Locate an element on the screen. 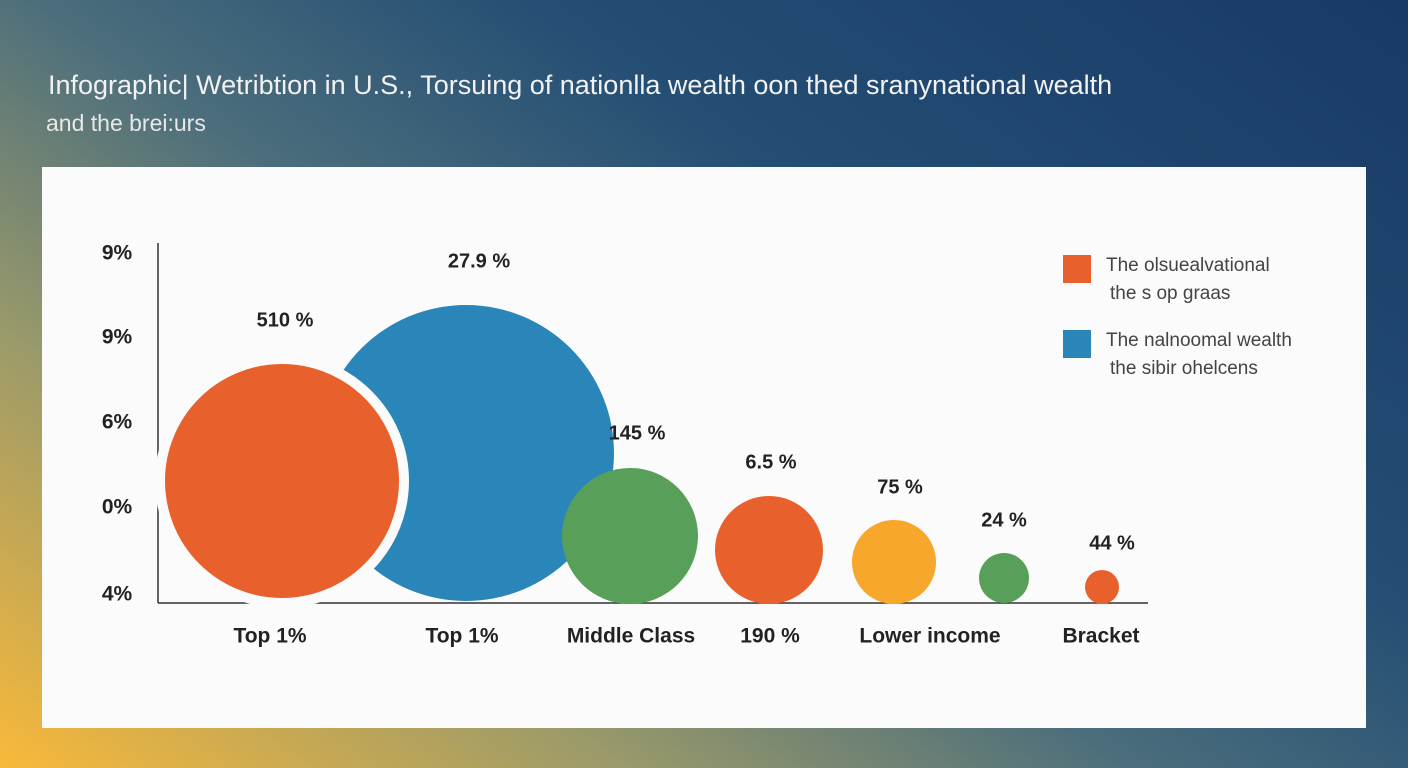  value-label: 24 % is located at coordinates (1004, 520).